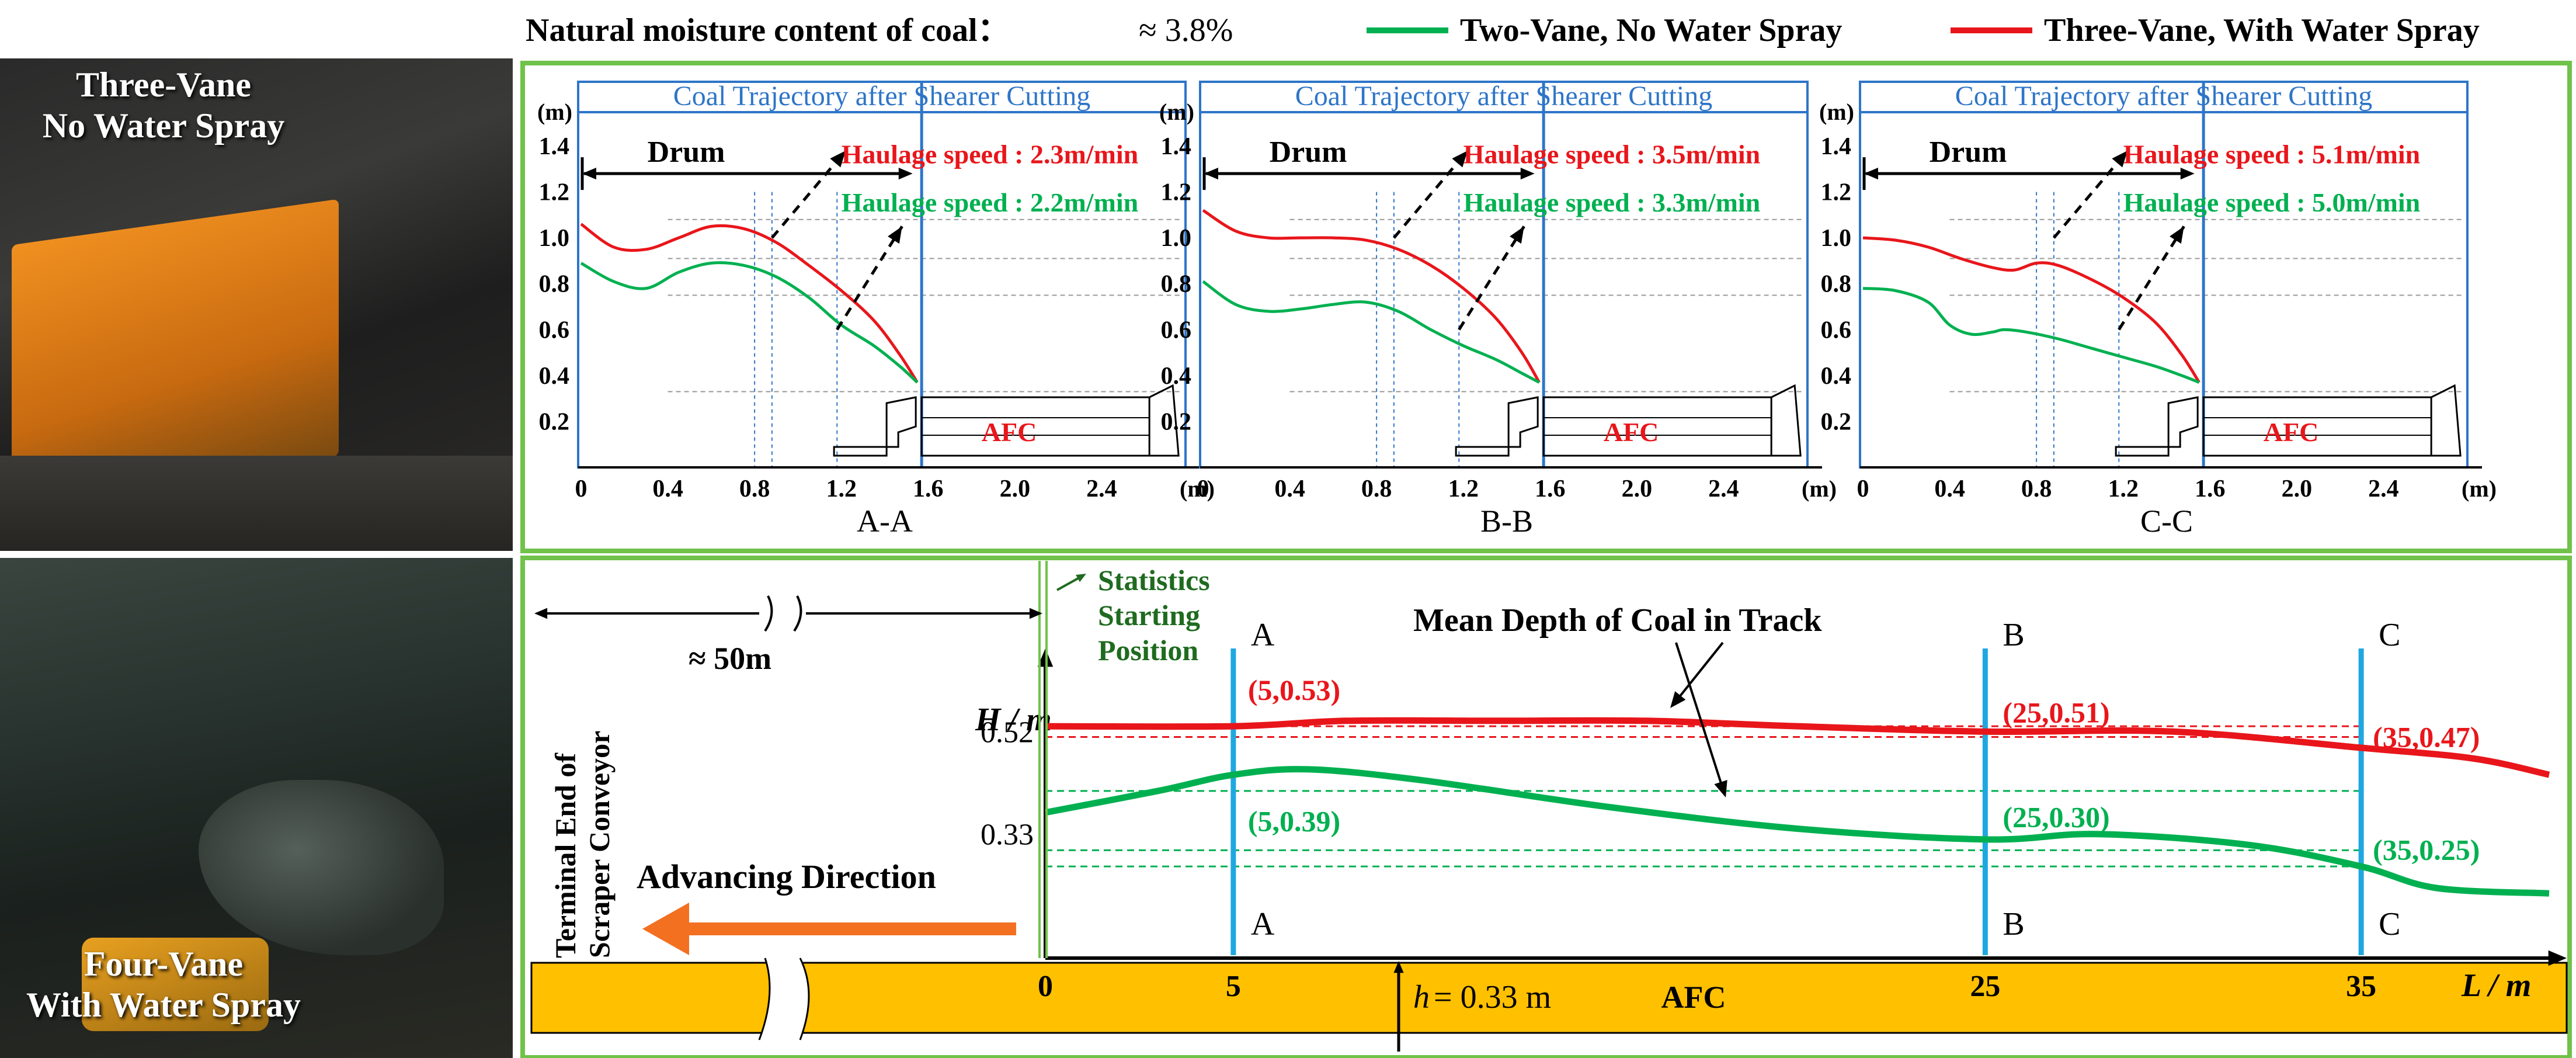 Image resolution: width=2576 pixels, height=1058 pixels. I want to click on section-top-label: C, so click(2389, 635).